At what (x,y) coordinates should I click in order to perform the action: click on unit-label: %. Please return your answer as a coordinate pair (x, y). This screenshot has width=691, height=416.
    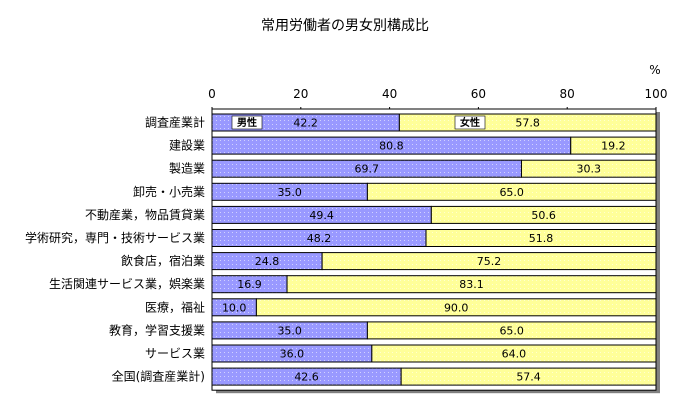
    Looking at the image, I should click on (654, 70).